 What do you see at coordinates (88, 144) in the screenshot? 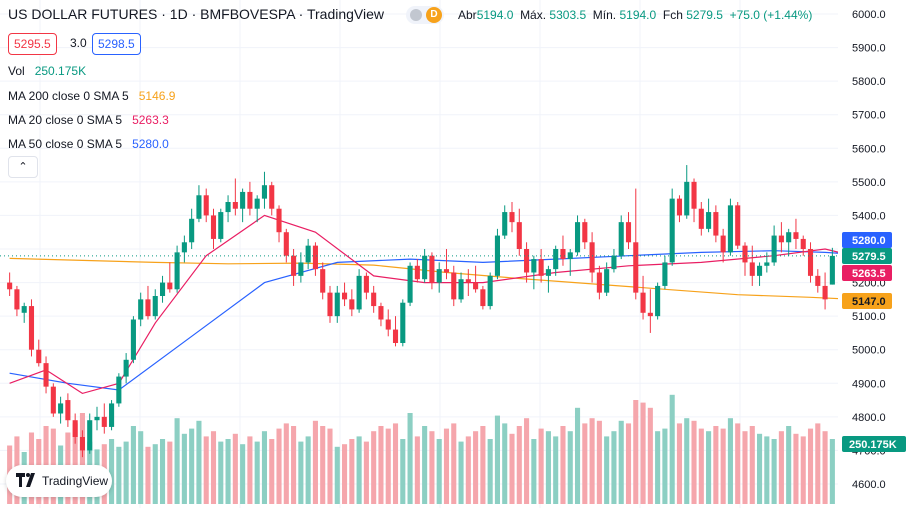
I see `ma50-legend: MA 50 close 0 SMA 5 5280.0` at bounding box center [88, 144].